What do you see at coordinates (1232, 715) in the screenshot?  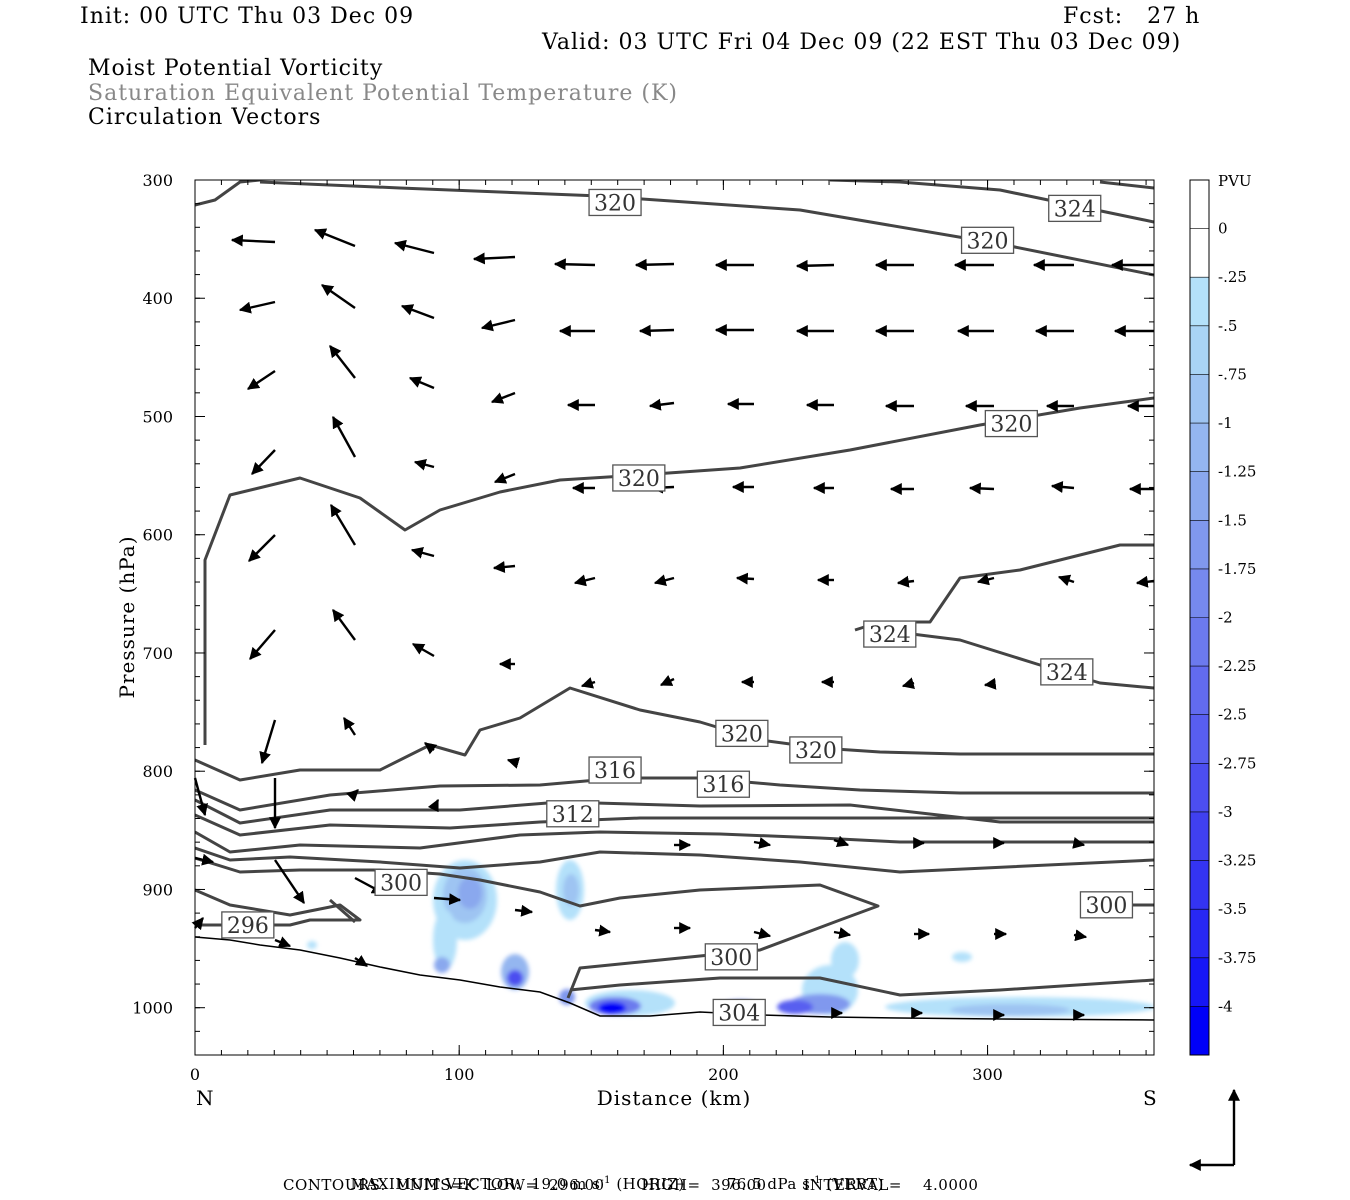 I see `colorbar-label: -2.5` at bounding box center [1232, 715].